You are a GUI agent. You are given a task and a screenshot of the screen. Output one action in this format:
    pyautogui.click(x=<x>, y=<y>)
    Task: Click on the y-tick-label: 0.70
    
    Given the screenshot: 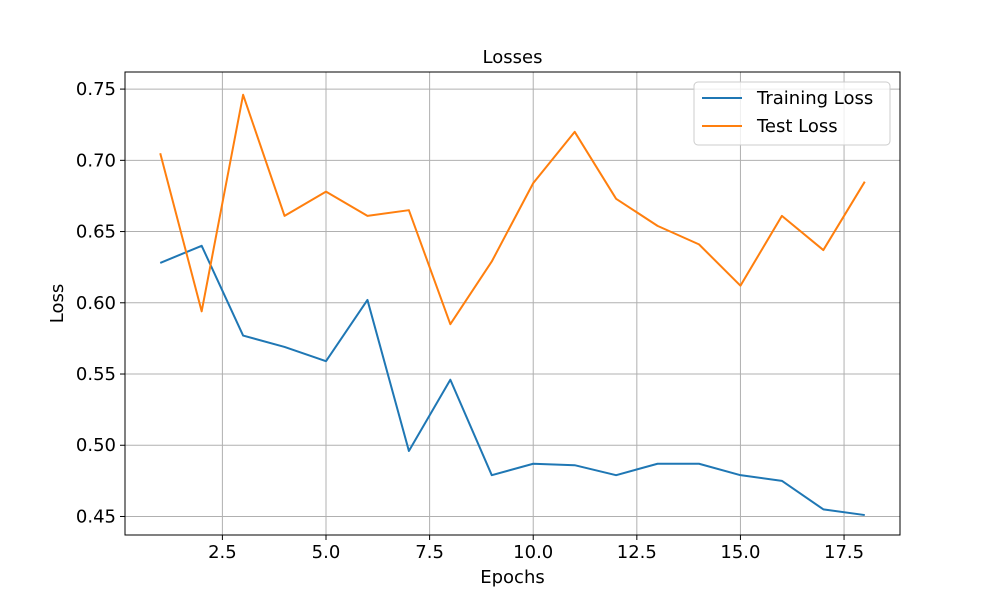 What is the action you would take?
    pyautogui.click(x=96, y=160)
    